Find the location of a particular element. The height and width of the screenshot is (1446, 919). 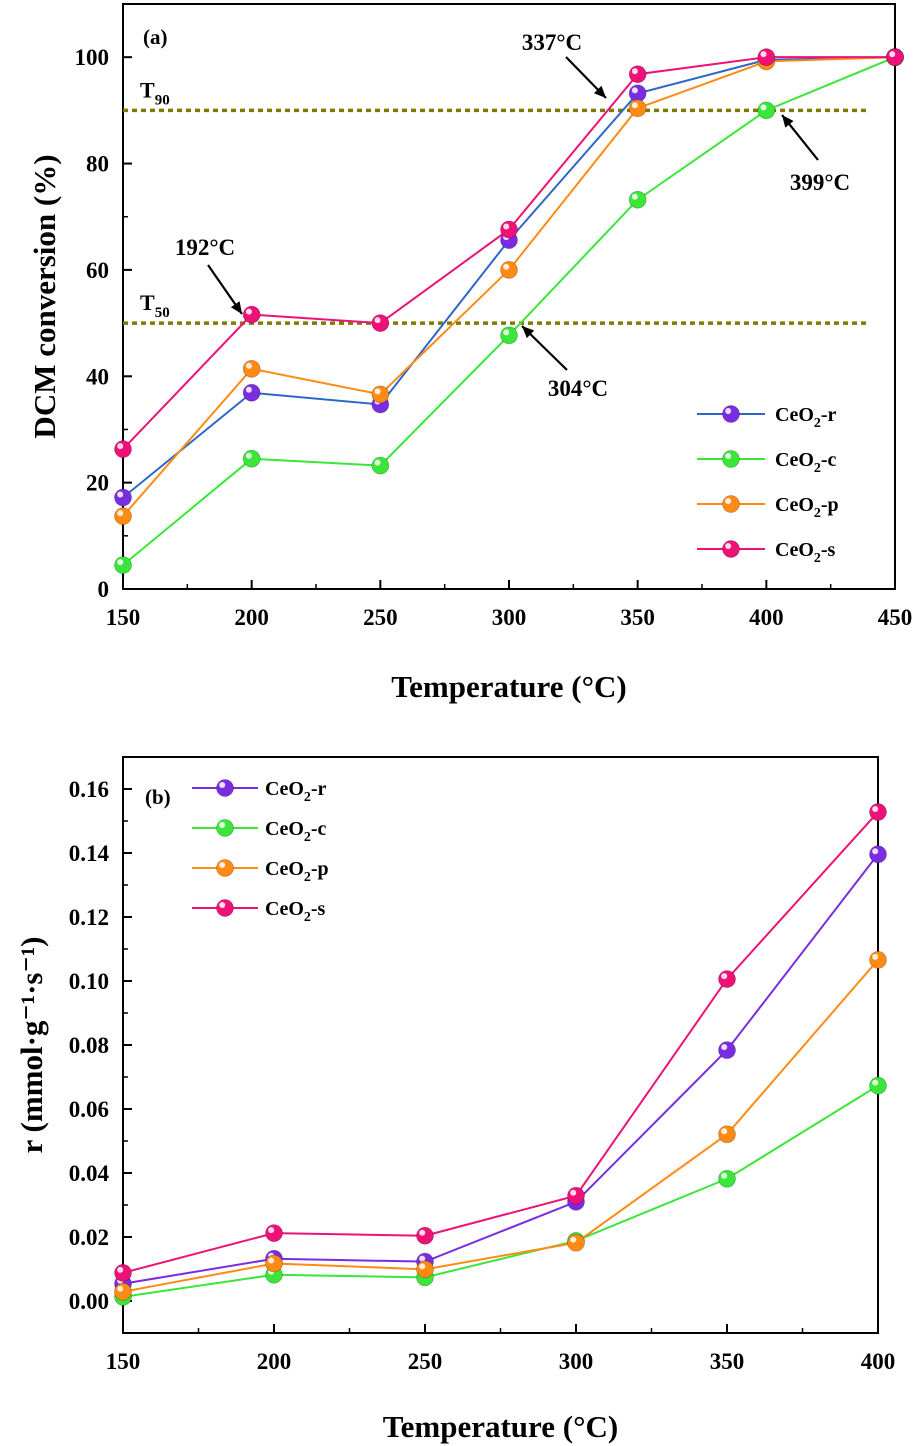

y-tick-label: 20 is located at coordinates (97, 483).